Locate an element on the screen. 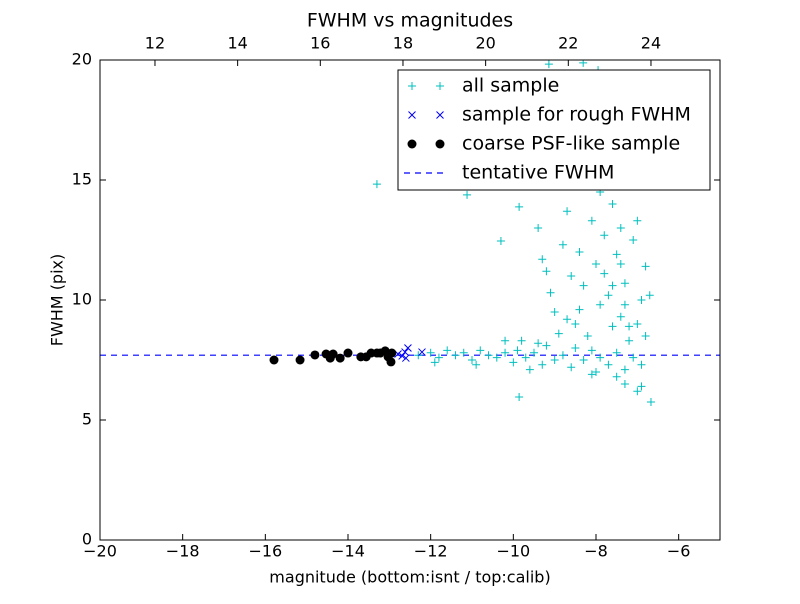  x2-tick-label: 12 is located at coordinates (155, 43).